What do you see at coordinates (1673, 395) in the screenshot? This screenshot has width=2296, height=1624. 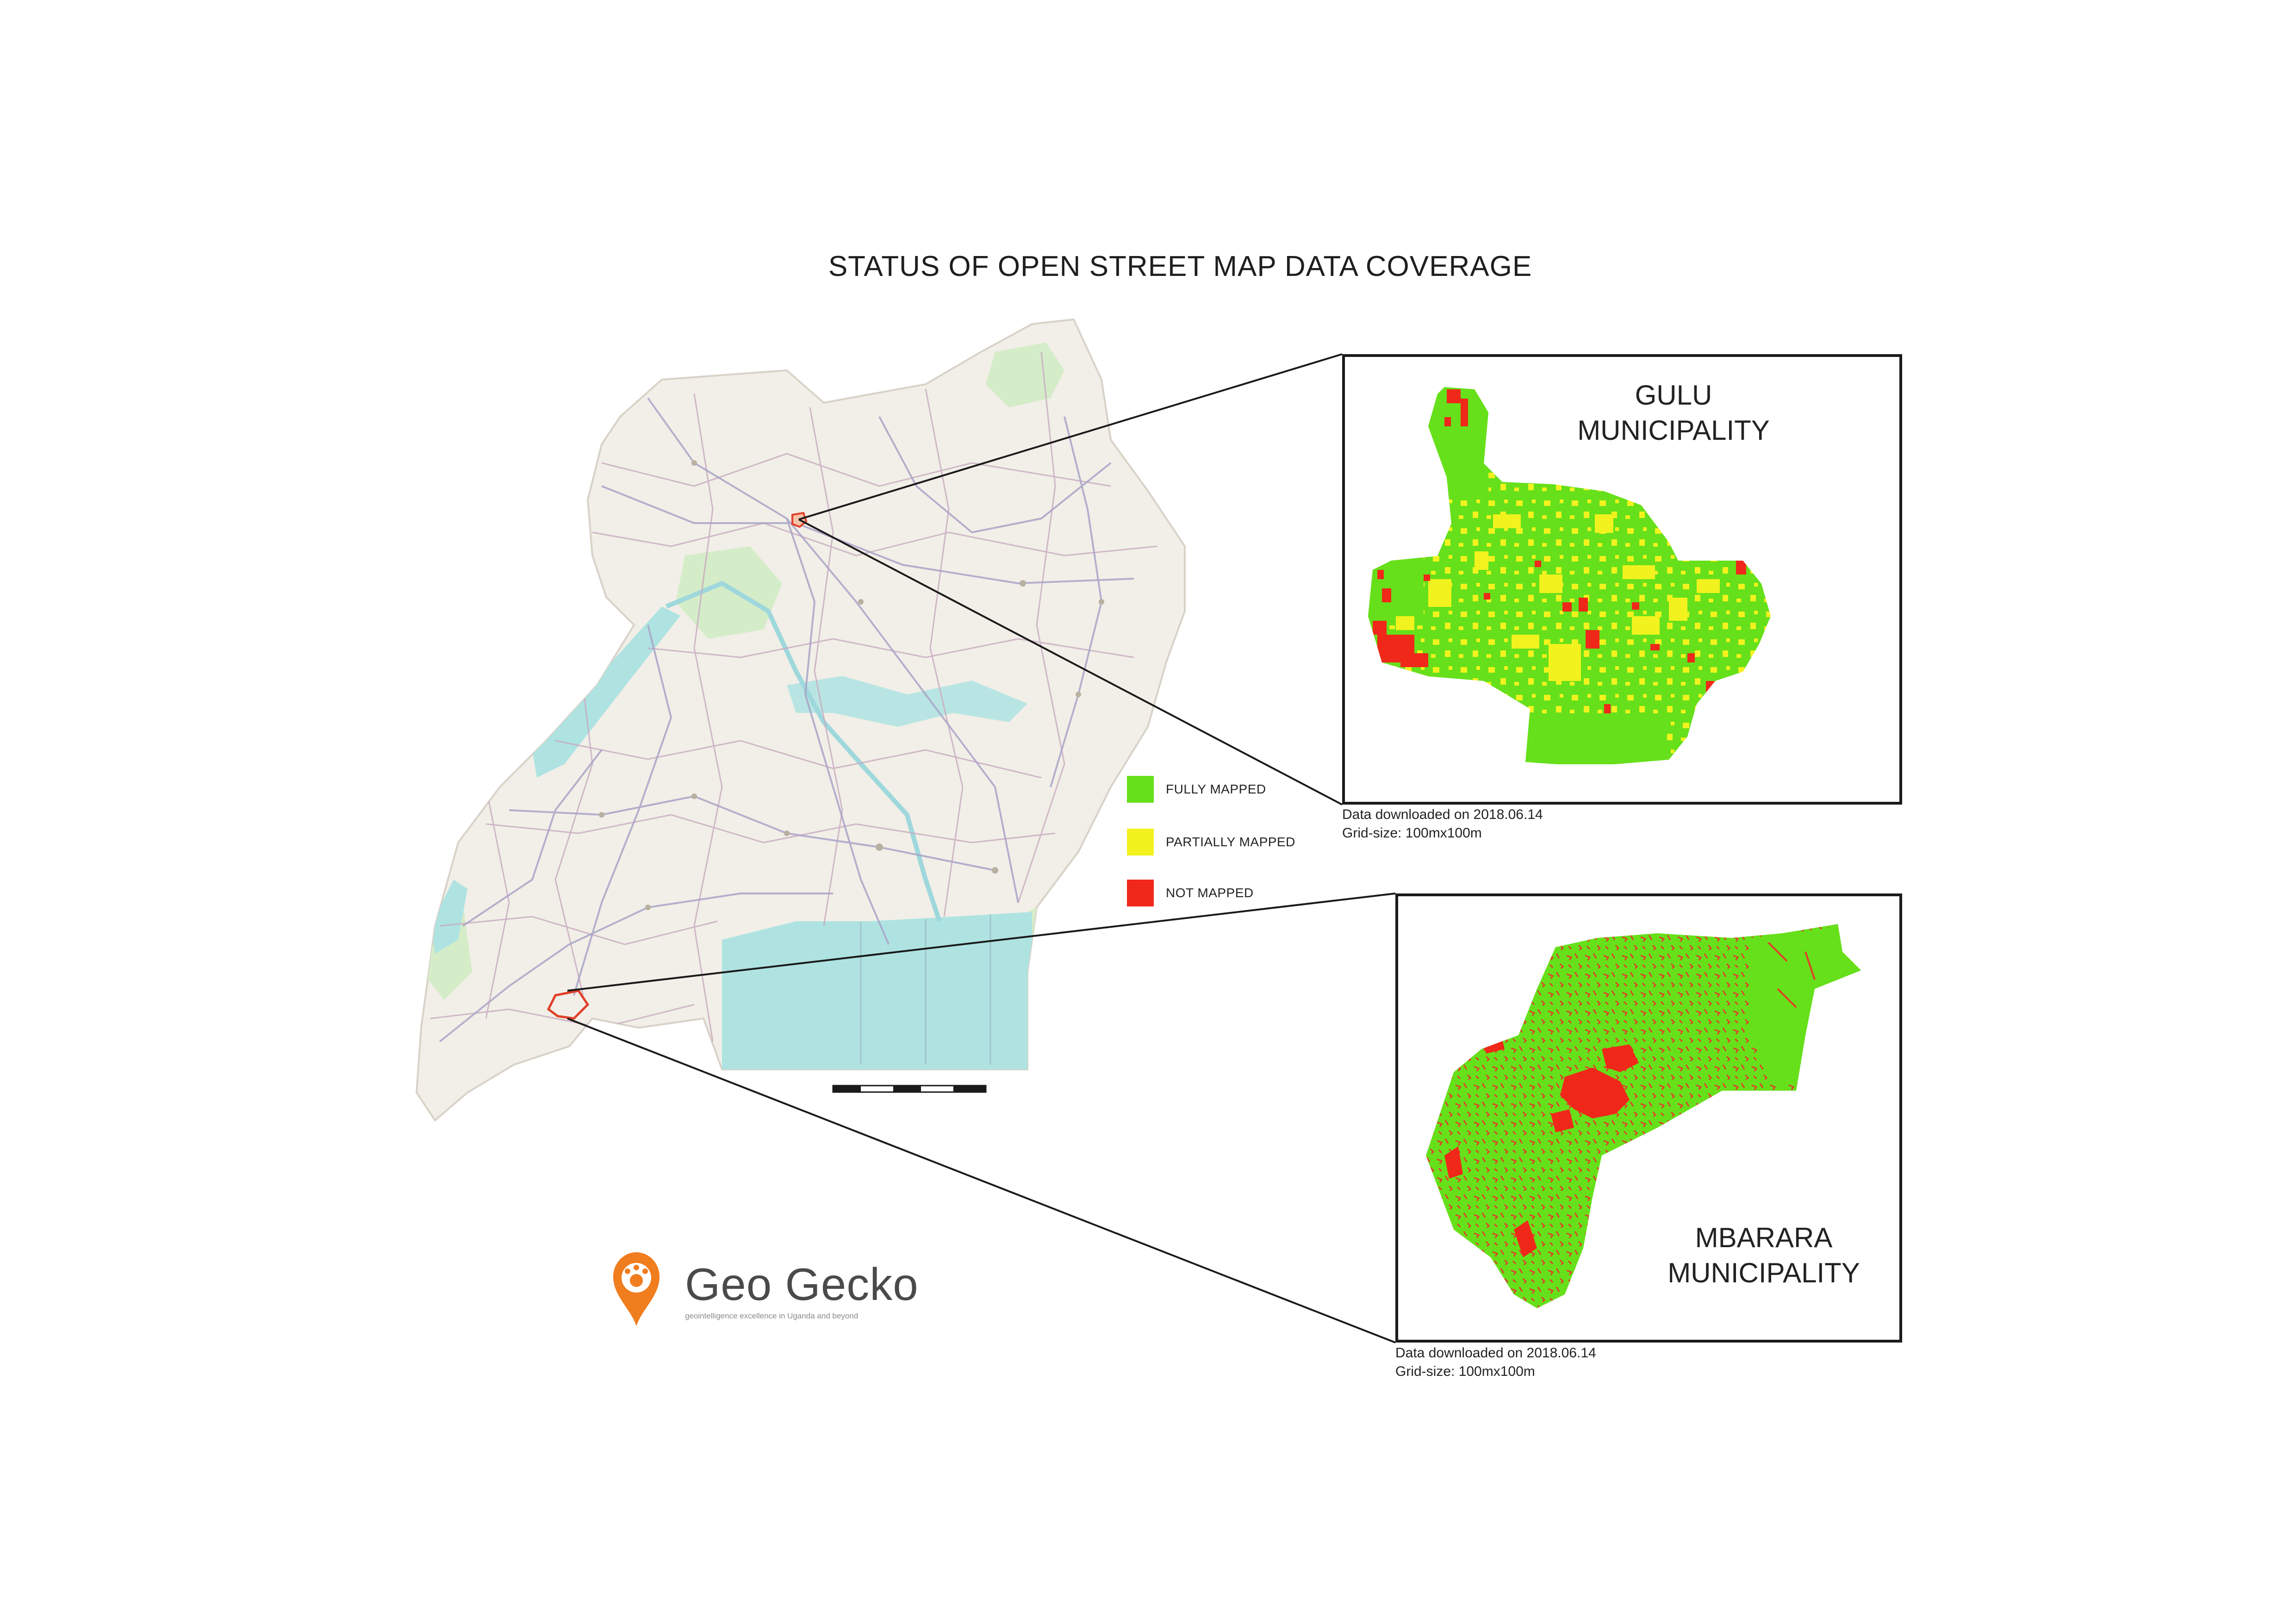 I see `gulu-title-line1: GULU` at bounding box center [1673, 395].